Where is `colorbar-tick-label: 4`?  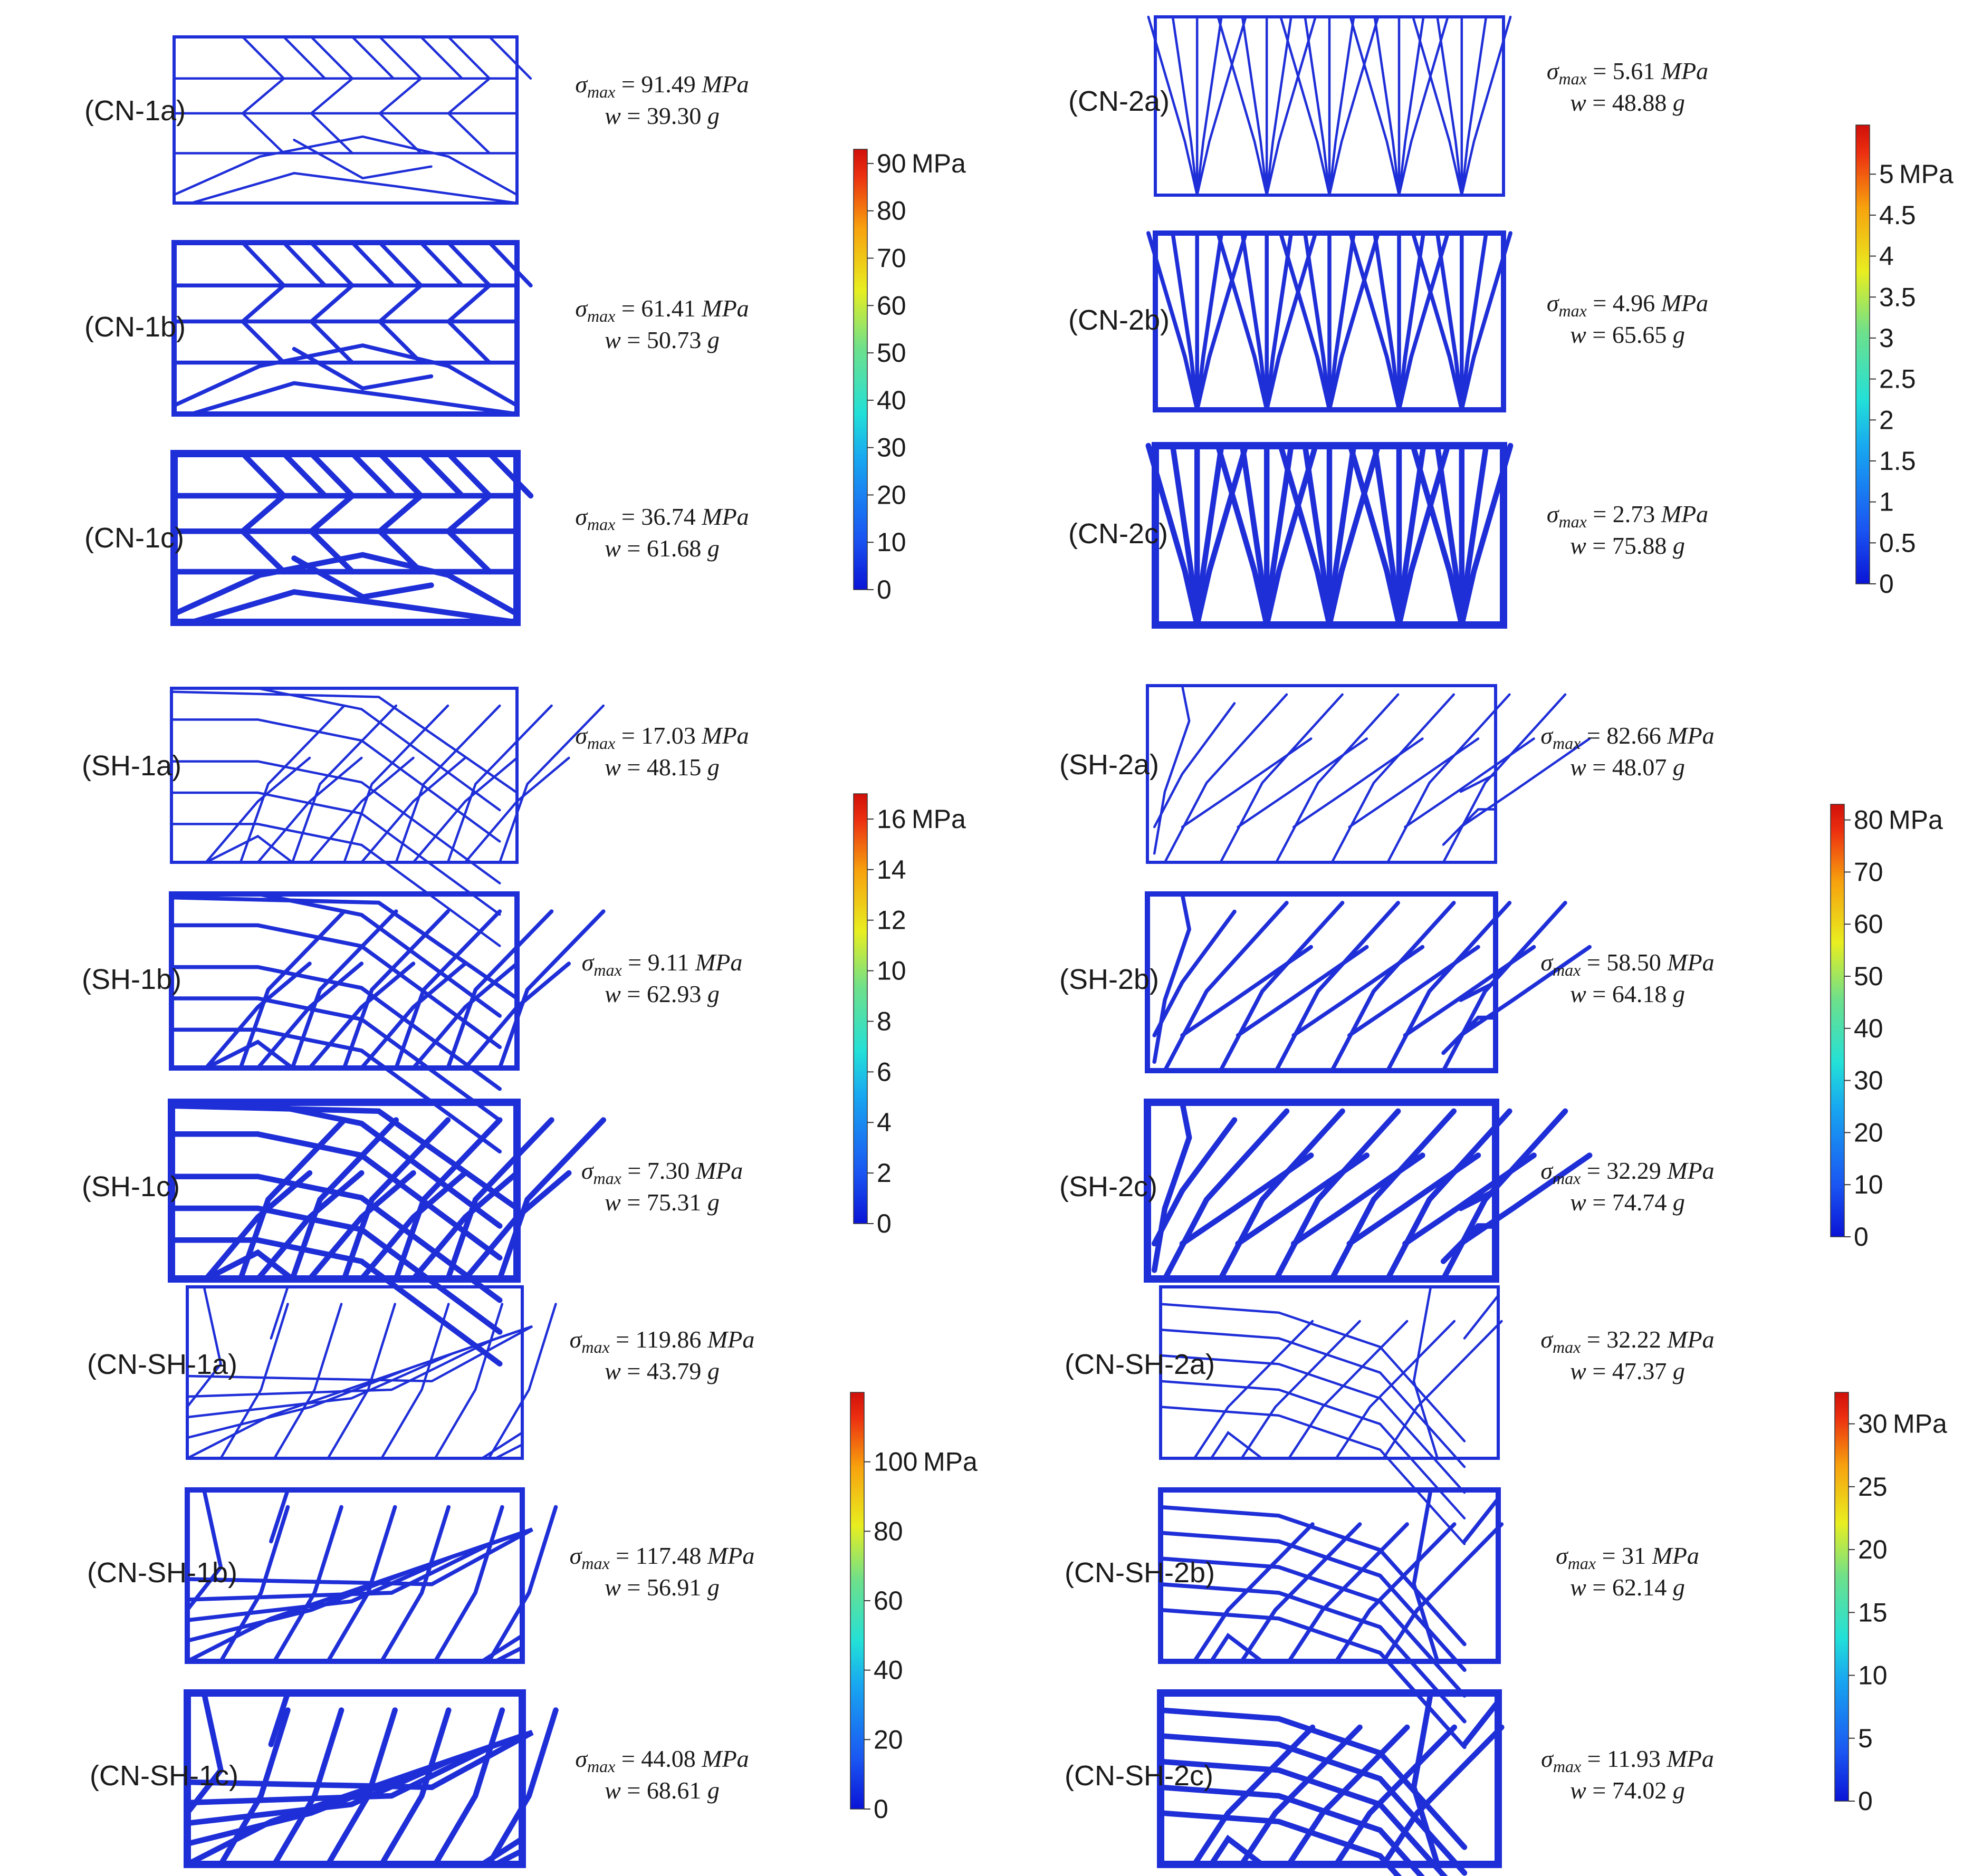 colorbar-tick-label: 4 is located at coordinates (884, 1122).